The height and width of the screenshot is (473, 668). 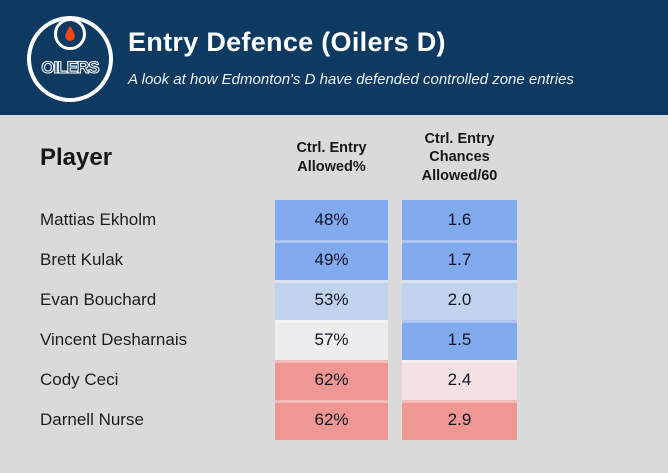 What do you see at coordinates (98, 299) in the screenshot?
I see `player-name: Evan Bouchard` at bounding box center [98, 299].